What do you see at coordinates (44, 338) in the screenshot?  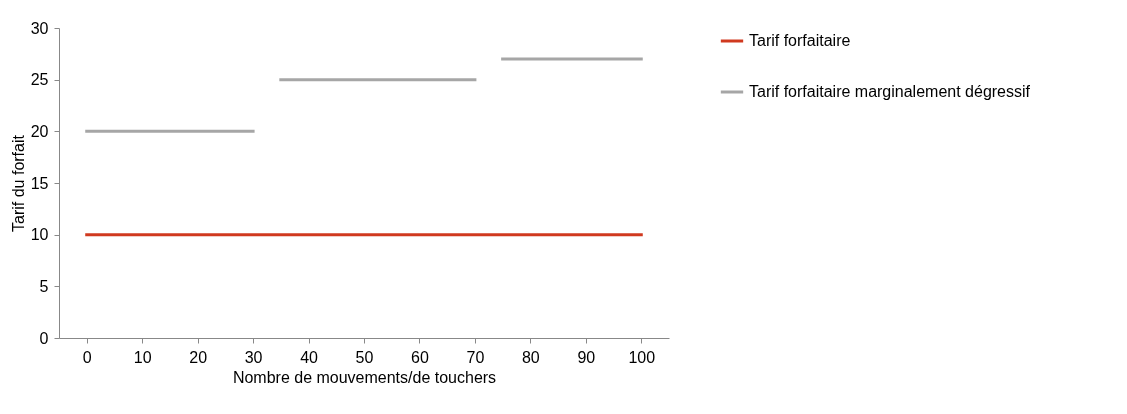 I see `y-tick-label: 0` at bounding box center [44, 338].